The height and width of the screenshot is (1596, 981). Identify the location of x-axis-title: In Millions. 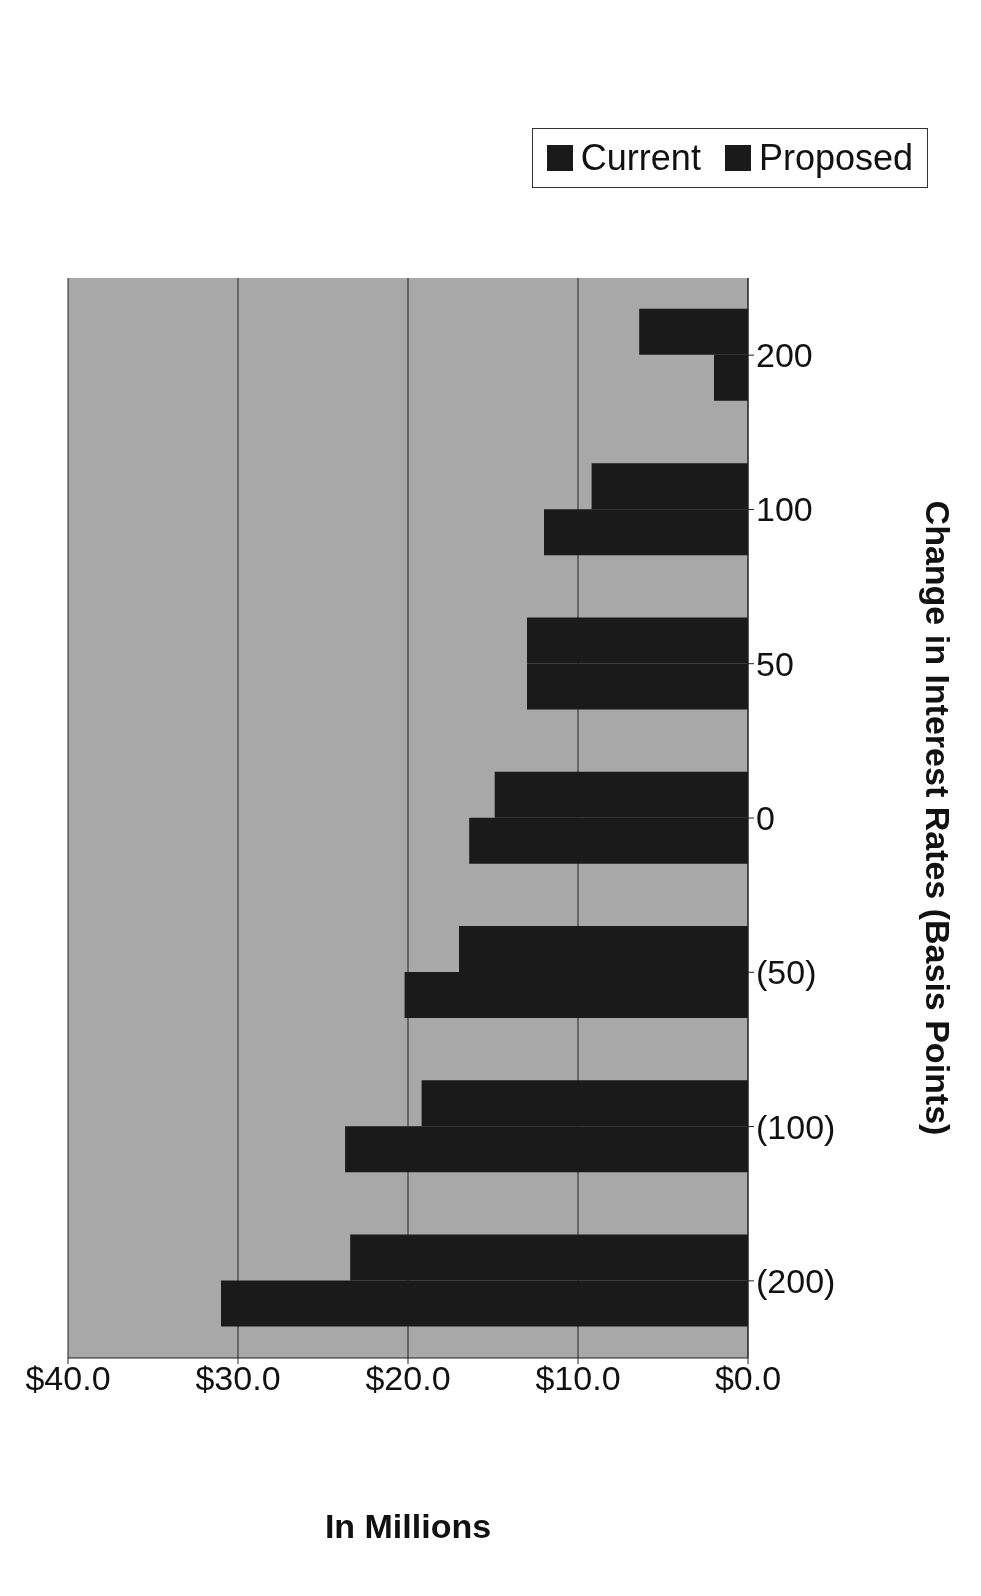
(408, 1526).